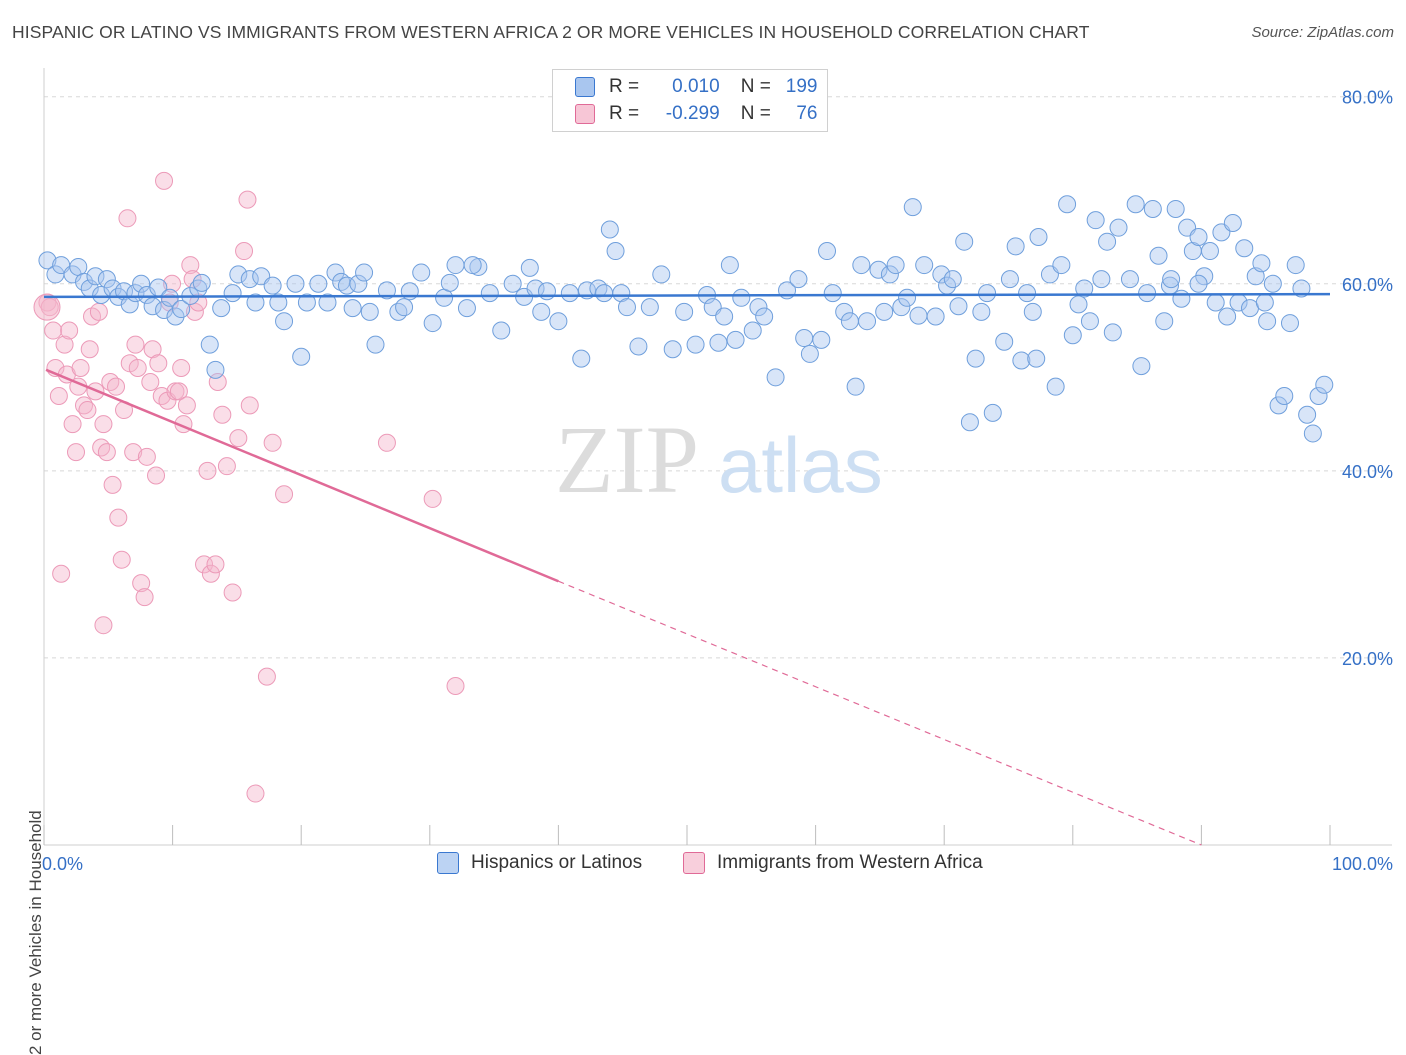  I want to click on watermark-zip: ZIP, so click(627, 459).